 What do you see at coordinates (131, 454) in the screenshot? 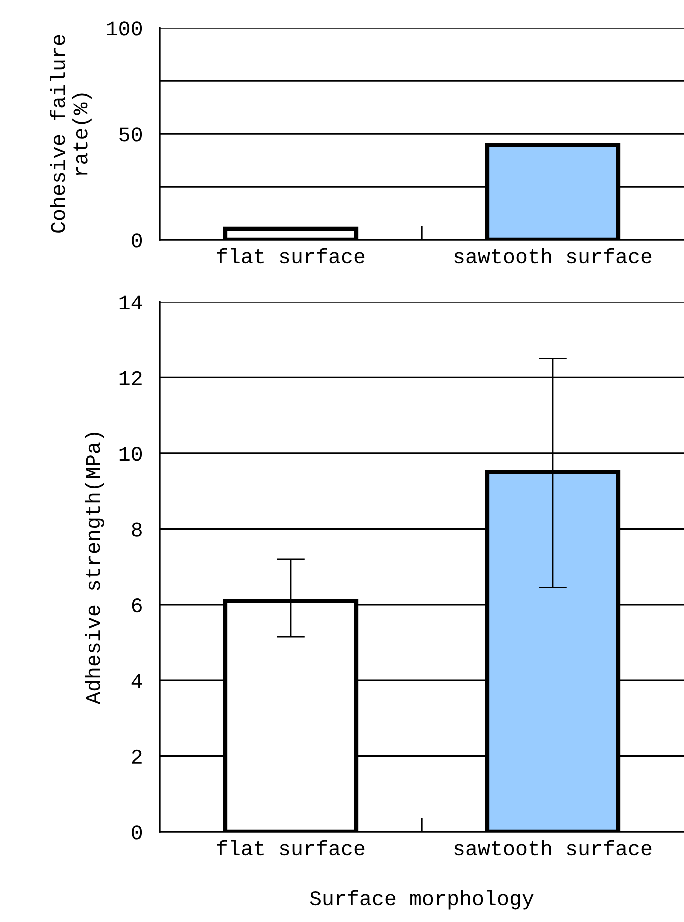
I see `y-tick-label: 10` at bounding box center [131, 454].